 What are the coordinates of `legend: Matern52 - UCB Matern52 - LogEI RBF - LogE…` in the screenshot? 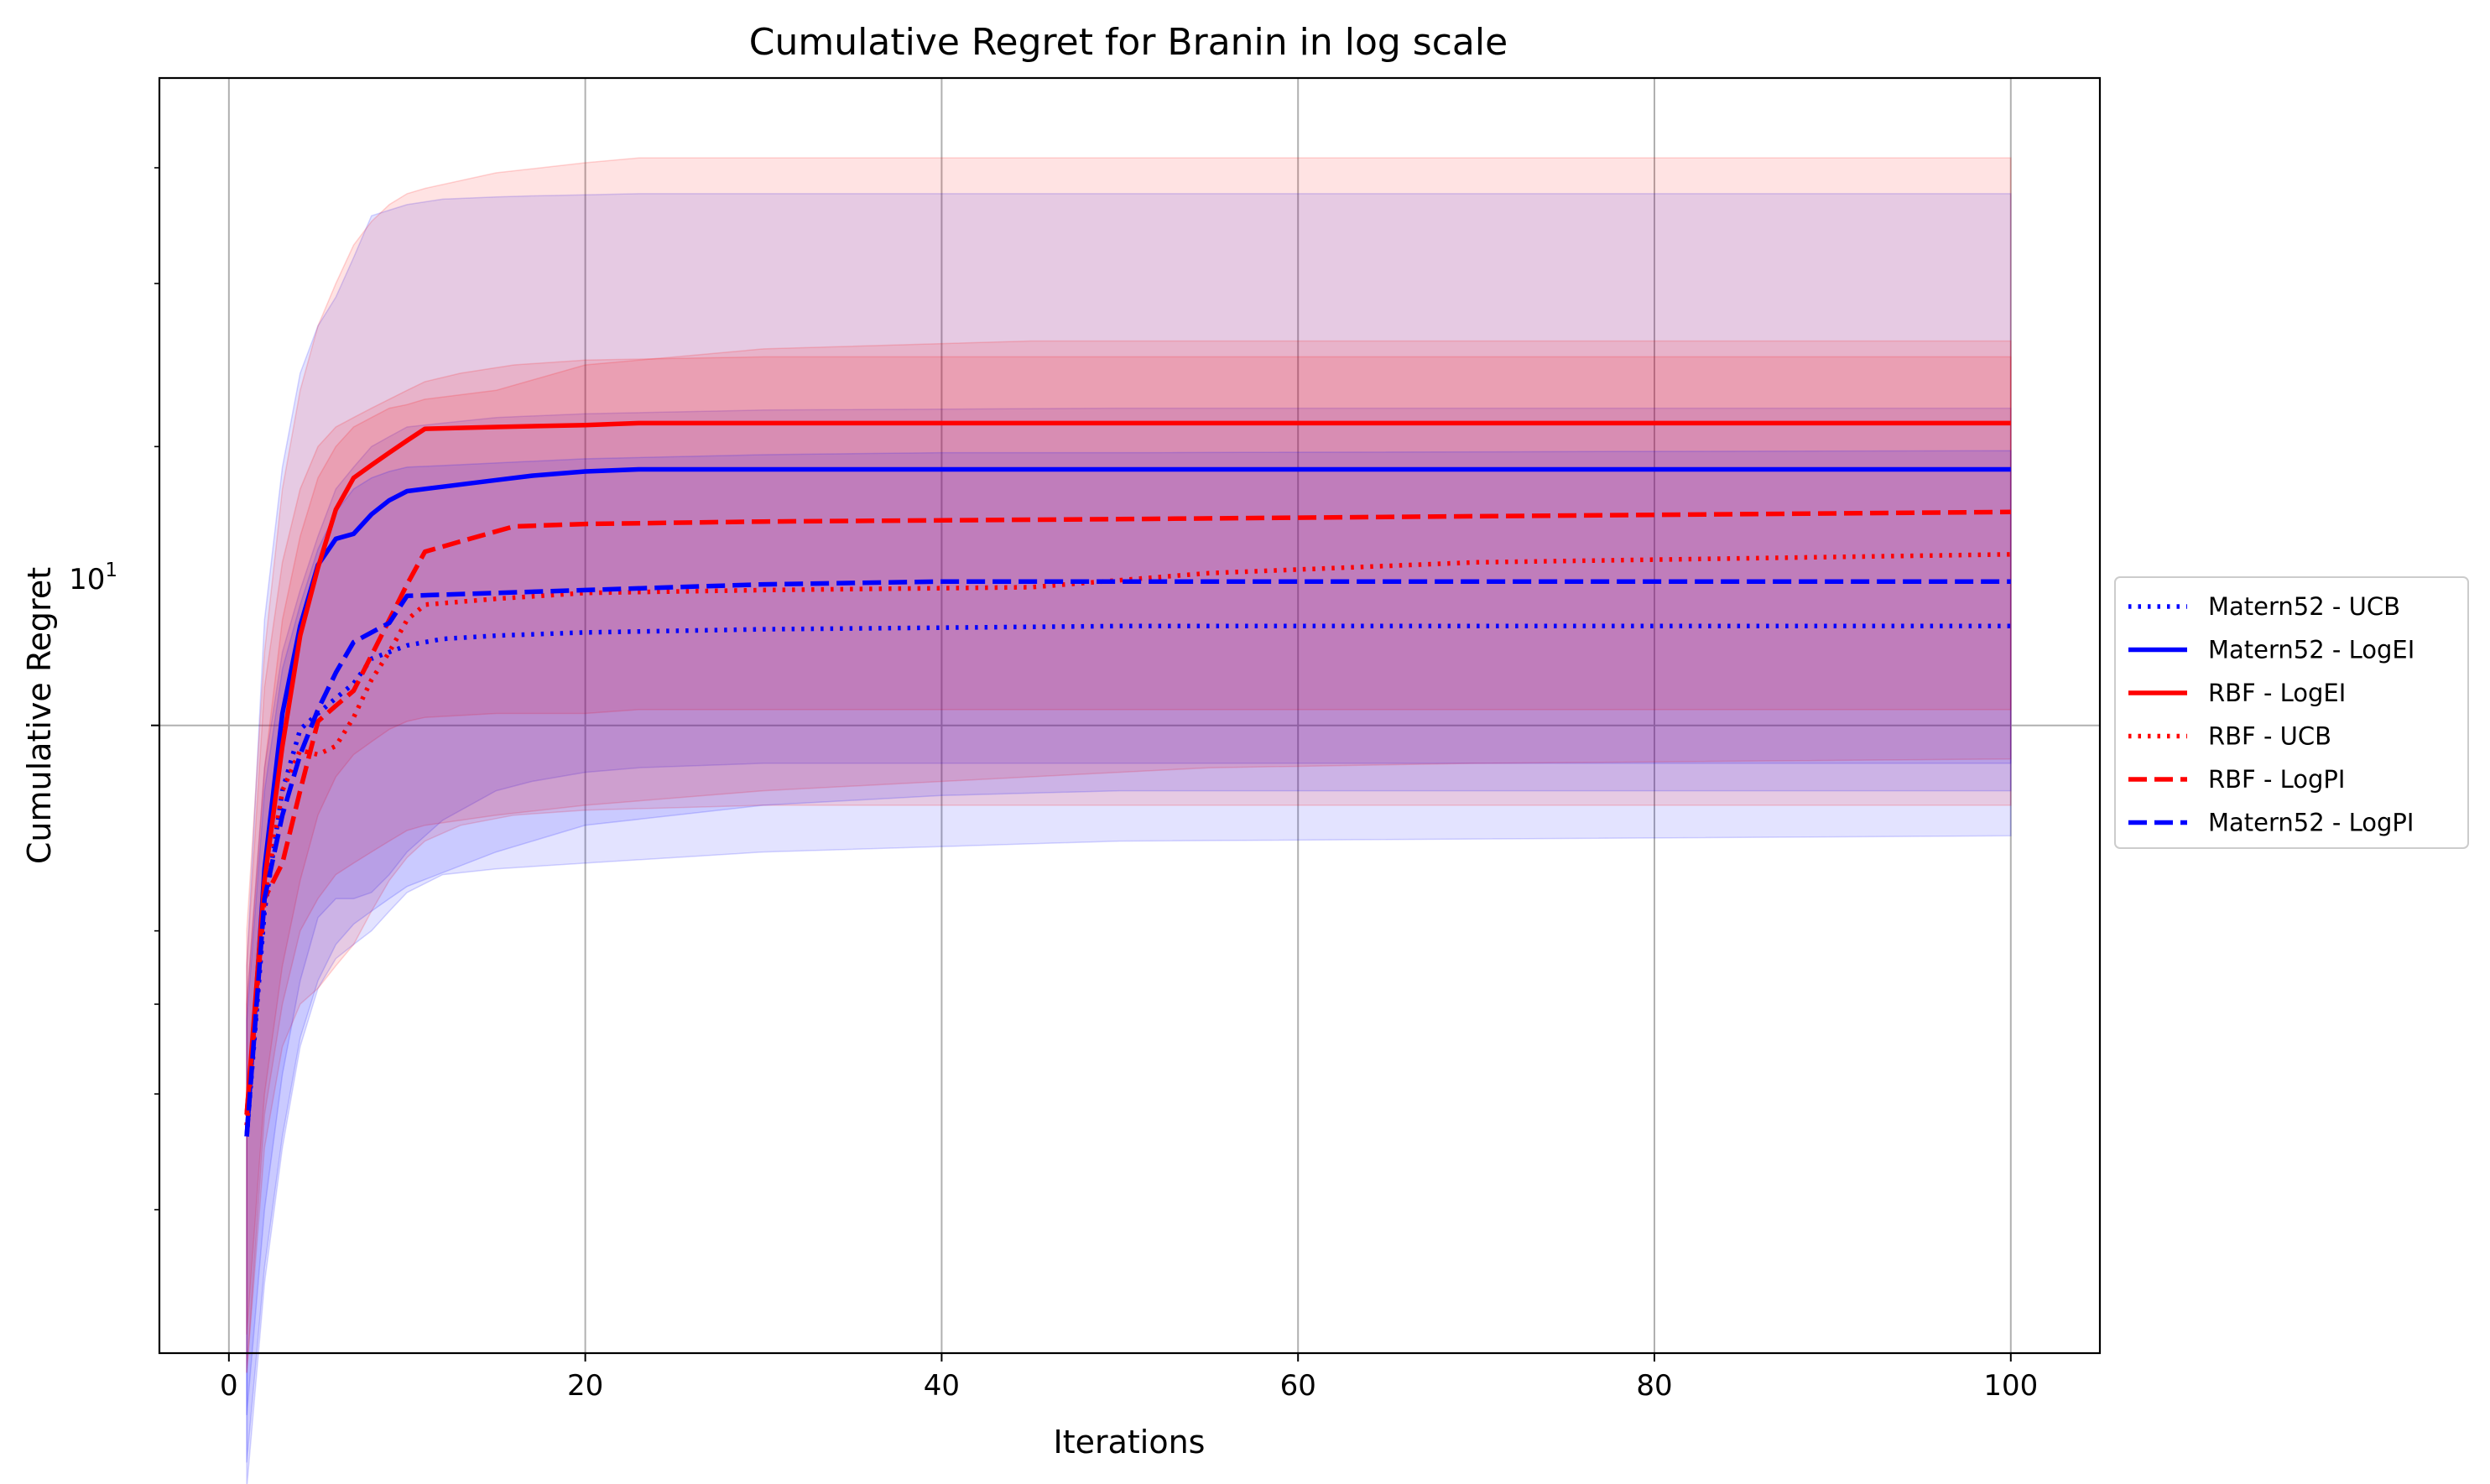 It's located at (2291, 712).